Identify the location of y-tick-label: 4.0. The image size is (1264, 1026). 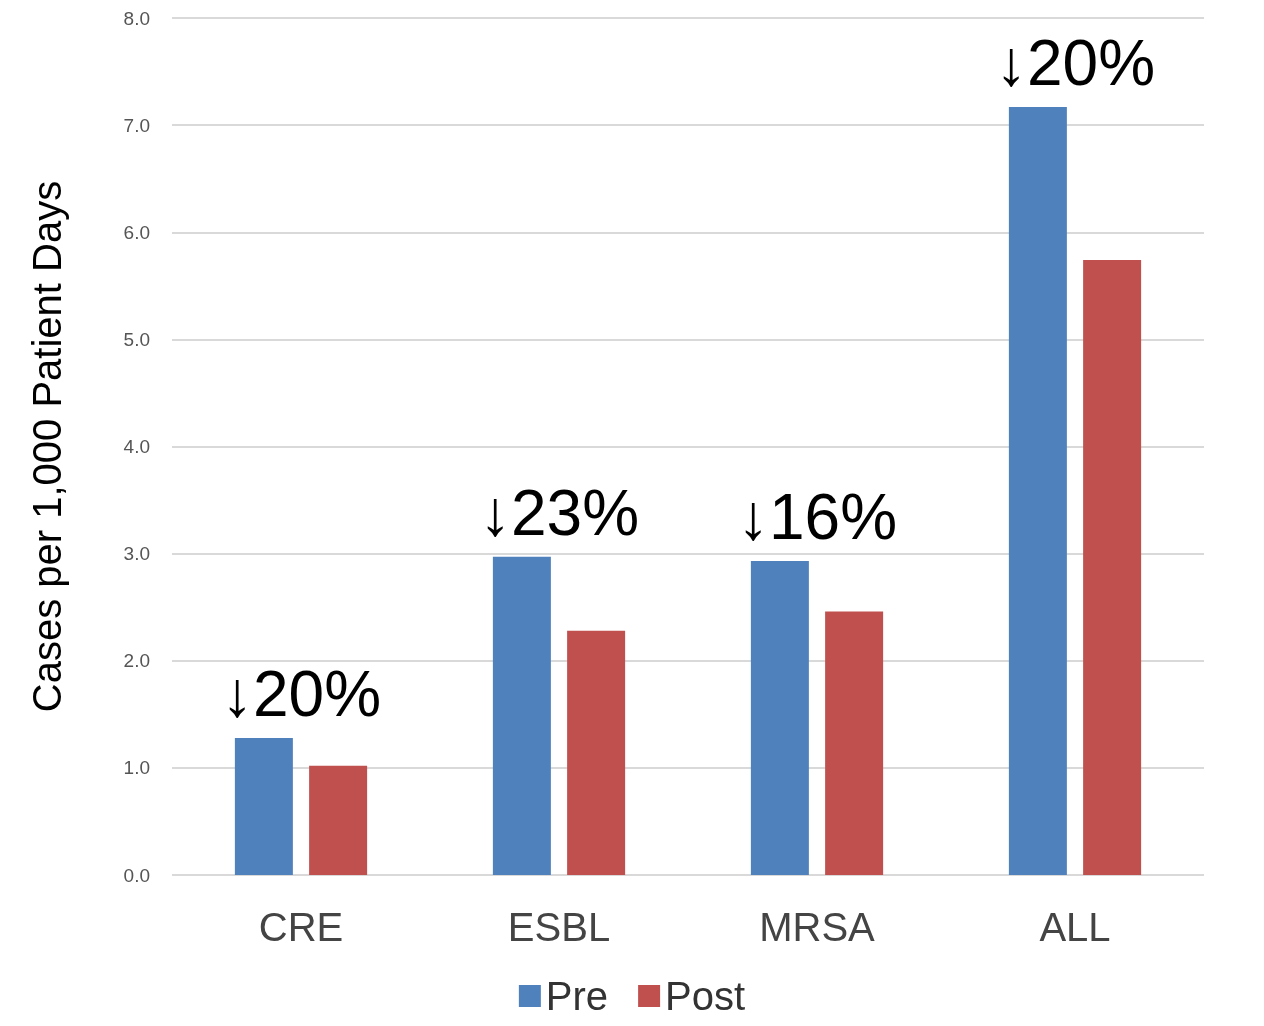
(136, 446).